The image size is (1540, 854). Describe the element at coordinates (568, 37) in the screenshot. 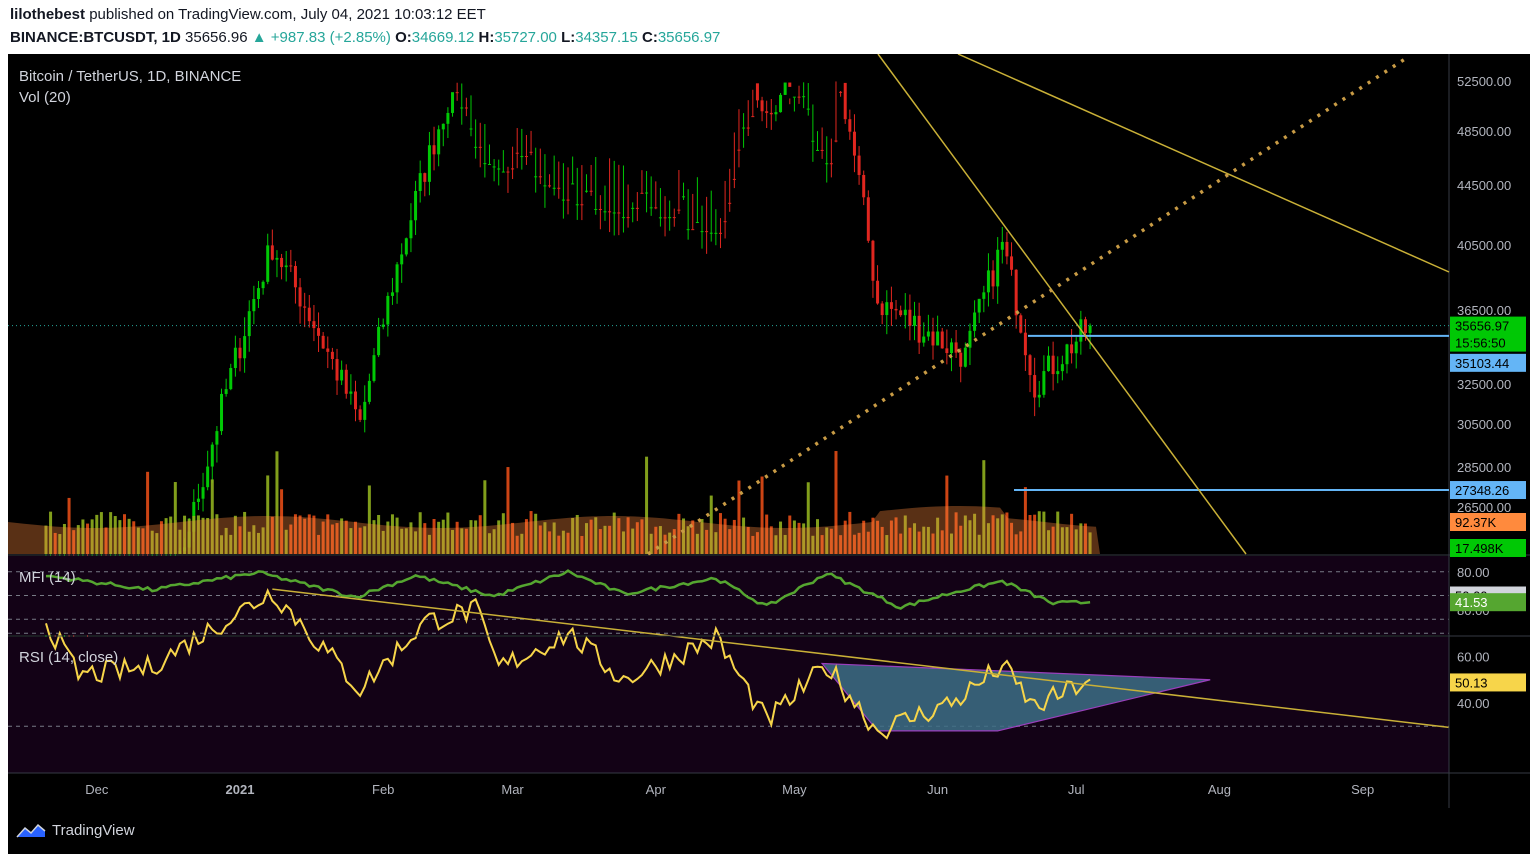

I see `low-label: L:` at that location.